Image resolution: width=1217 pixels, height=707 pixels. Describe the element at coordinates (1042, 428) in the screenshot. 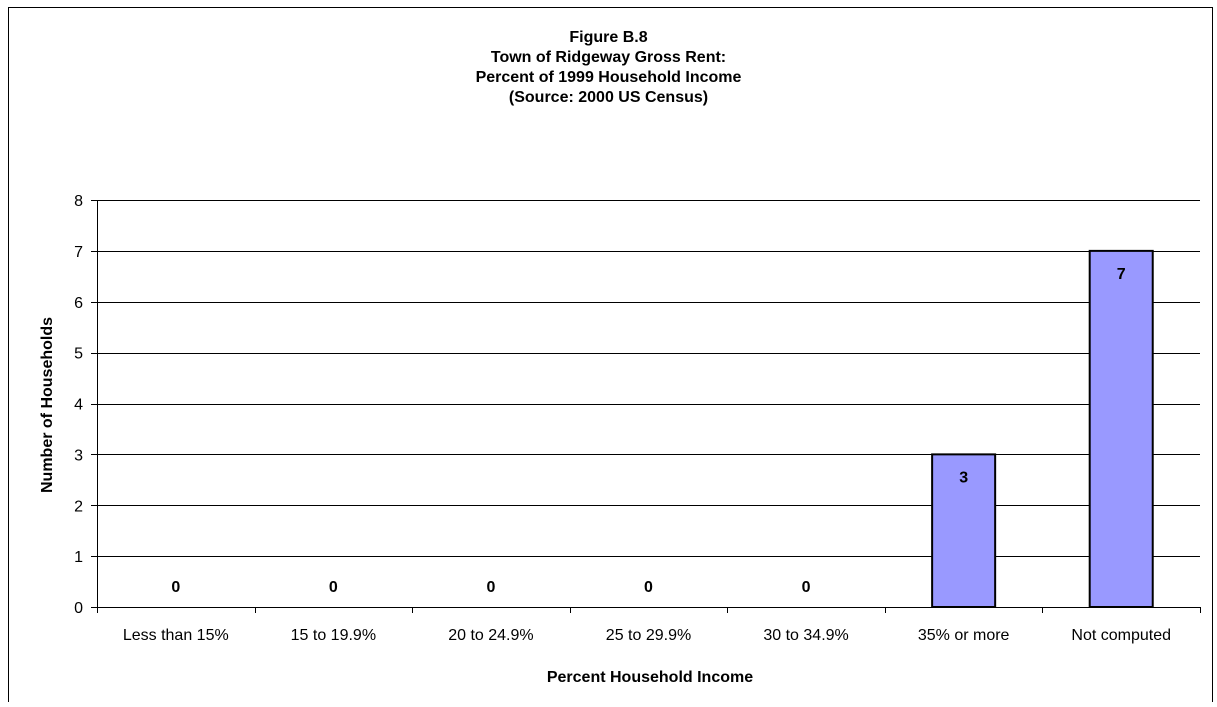

I see `bars` at that location.